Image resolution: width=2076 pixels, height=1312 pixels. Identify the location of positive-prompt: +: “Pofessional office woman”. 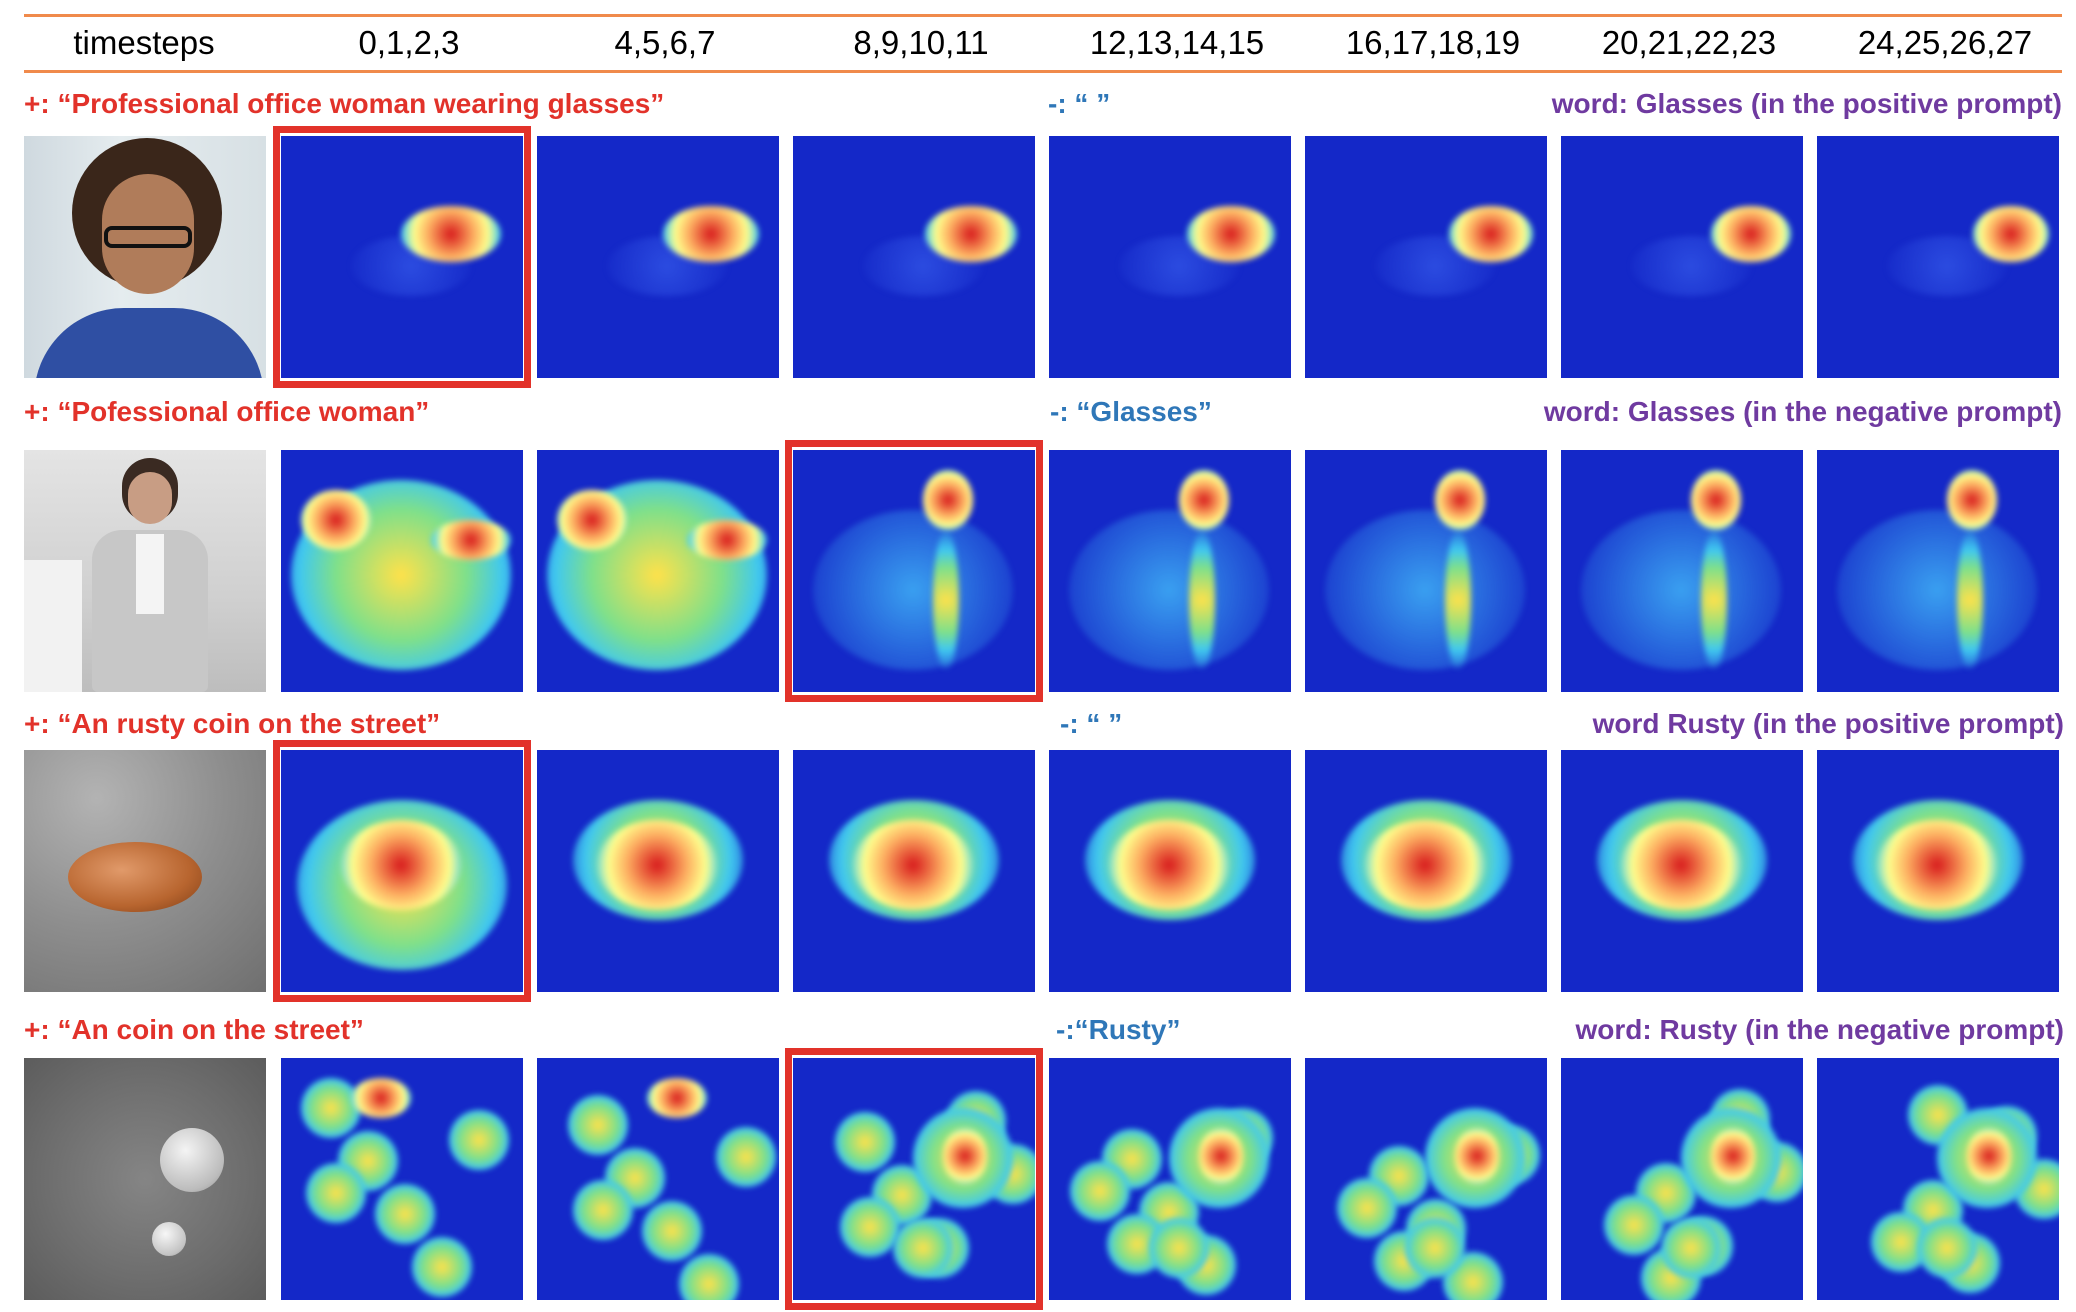
(227, 411).